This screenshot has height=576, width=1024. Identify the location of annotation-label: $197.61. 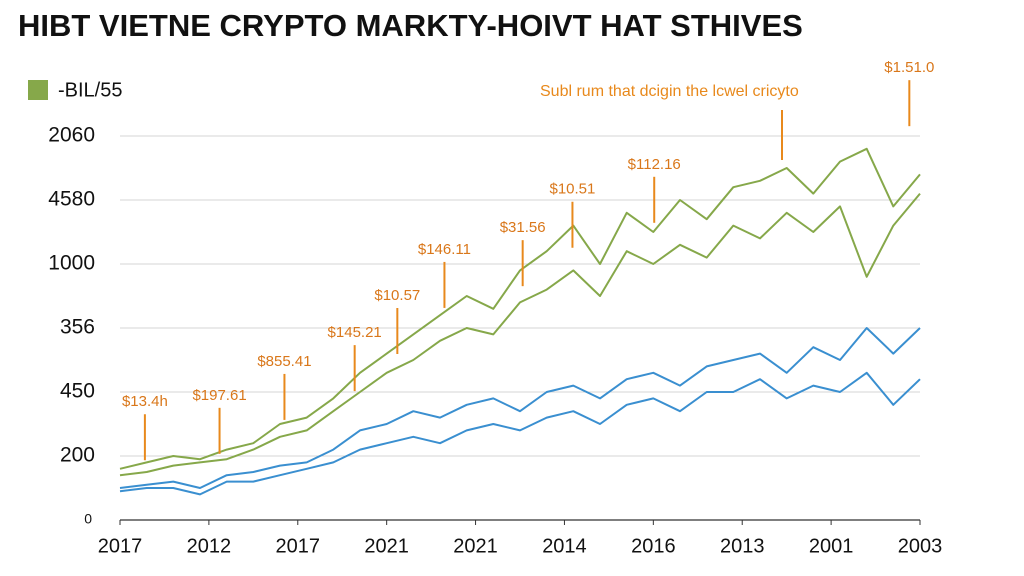
(219, 395).